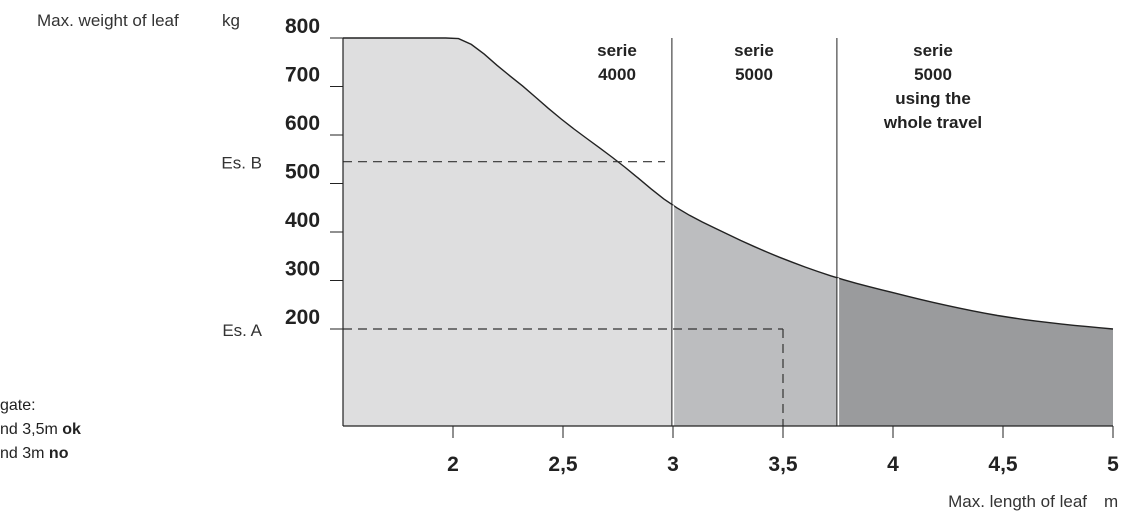 This screenshot has height=515, width=1125. I want to click on series-label-2-line-2: using the, so click(933, 98).